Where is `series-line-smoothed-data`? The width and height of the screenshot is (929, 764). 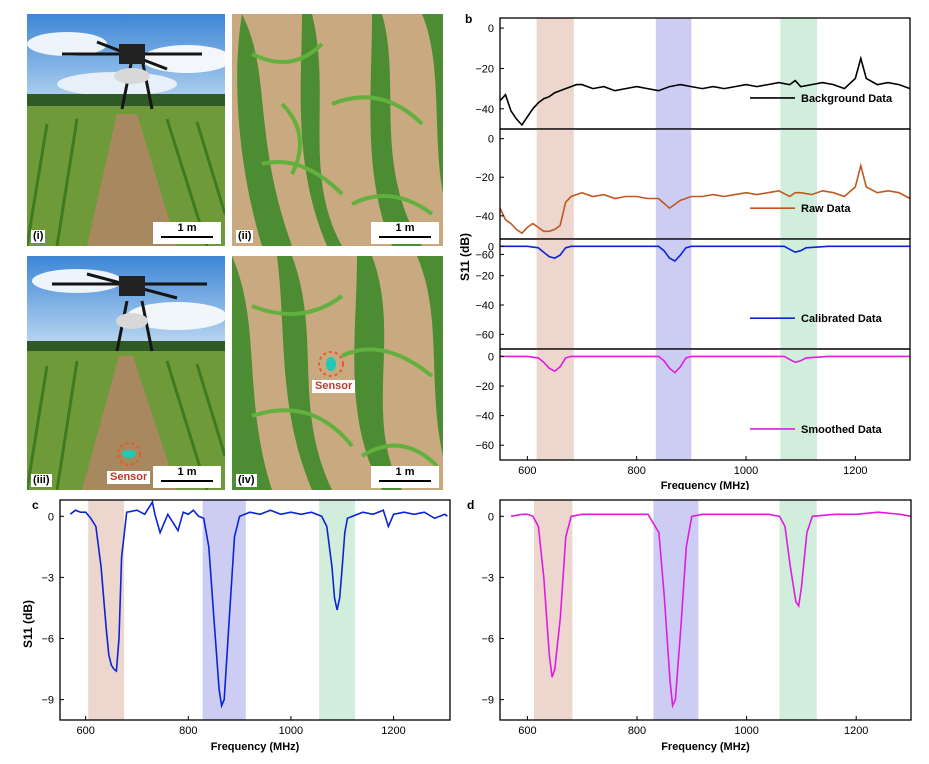
series-line-smoothed-data is located at coordinates (705, 364).